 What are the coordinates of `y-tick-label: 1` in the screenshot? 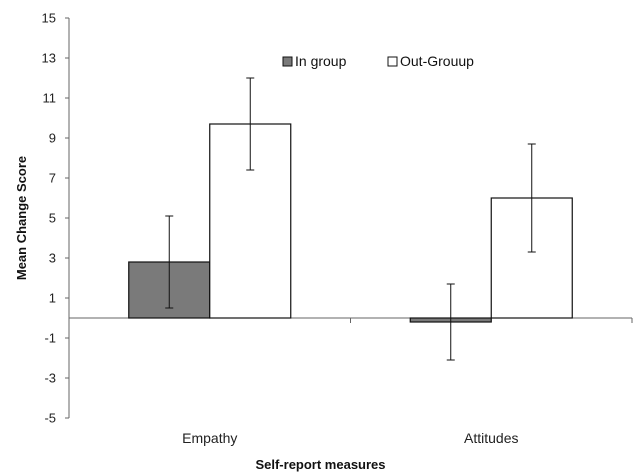 It's located at (52, 298).